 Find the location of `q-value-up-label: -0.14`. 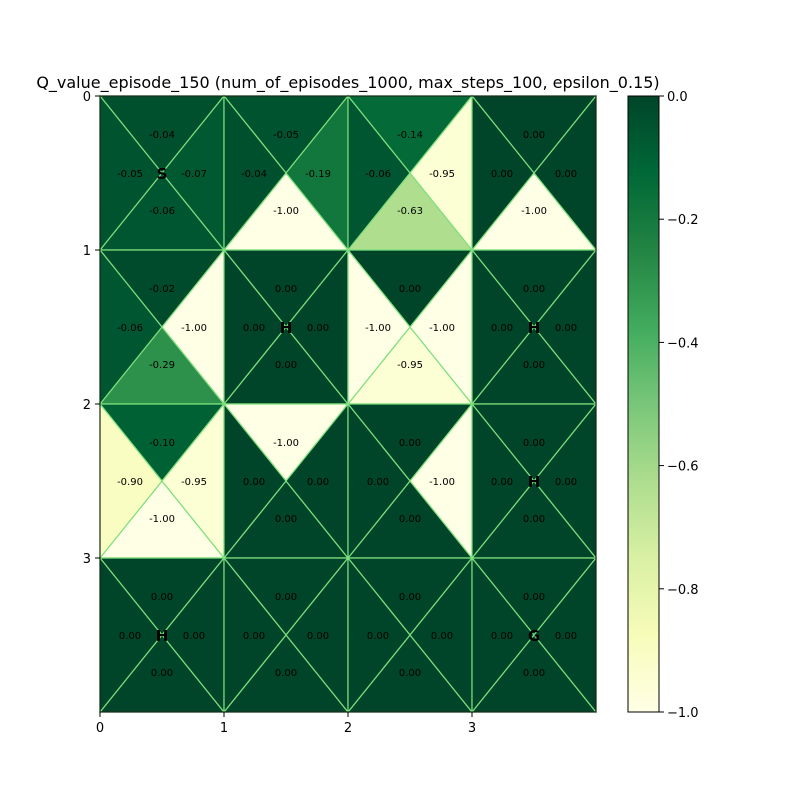

q-value-up-label: -0.14 is located at coordinates (410, 135).